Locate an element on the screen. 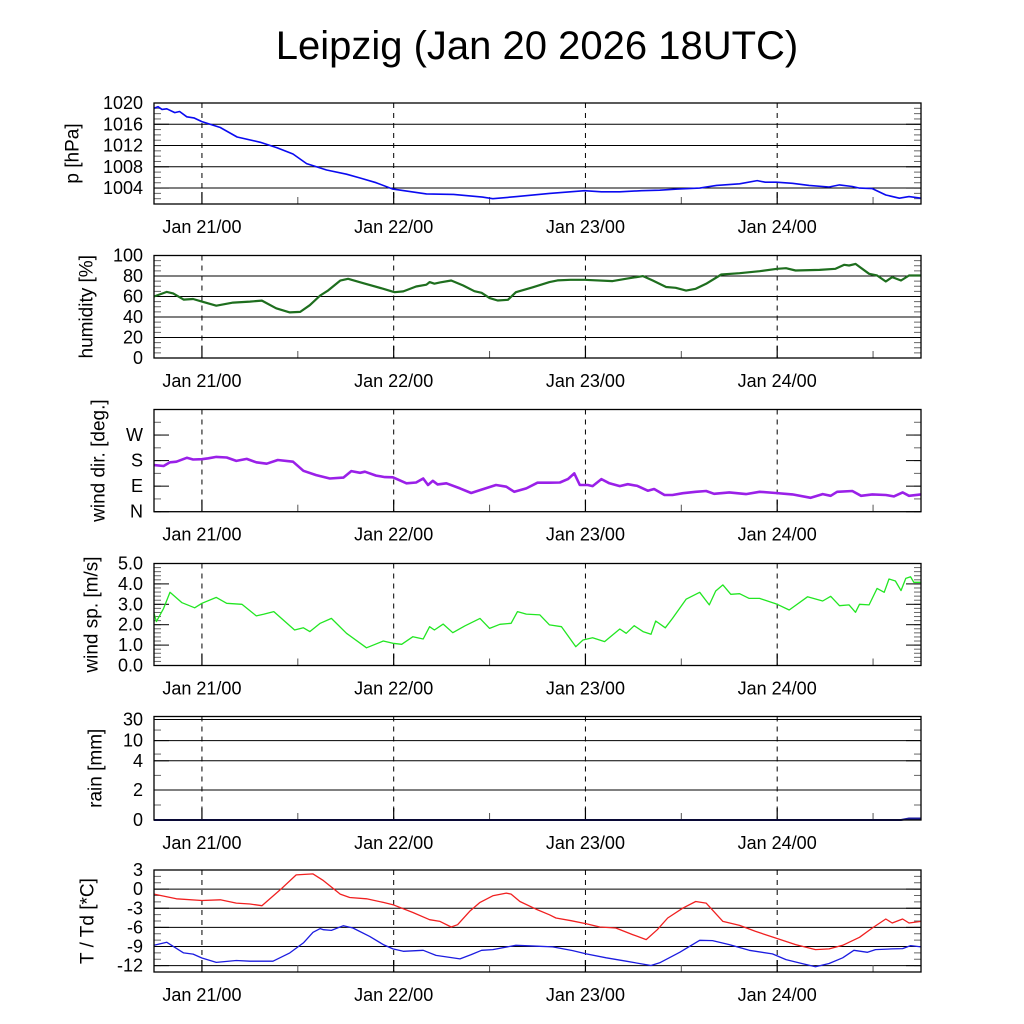 This screenshot has width=1024, height=1024. y-tick-label: 10 is located at coordinates (133, 741).